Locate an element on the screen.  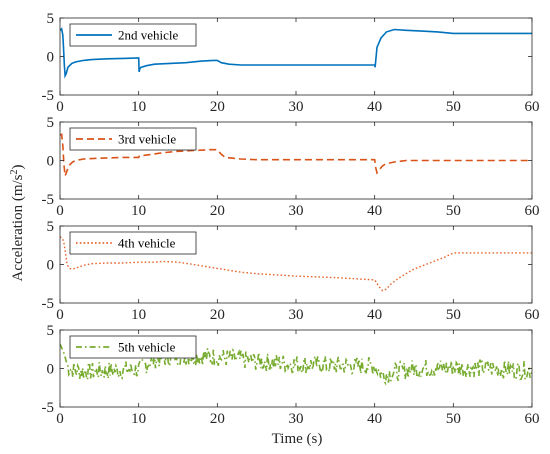
x-axis-label: Time (s) is located at coordinates (297, 439).